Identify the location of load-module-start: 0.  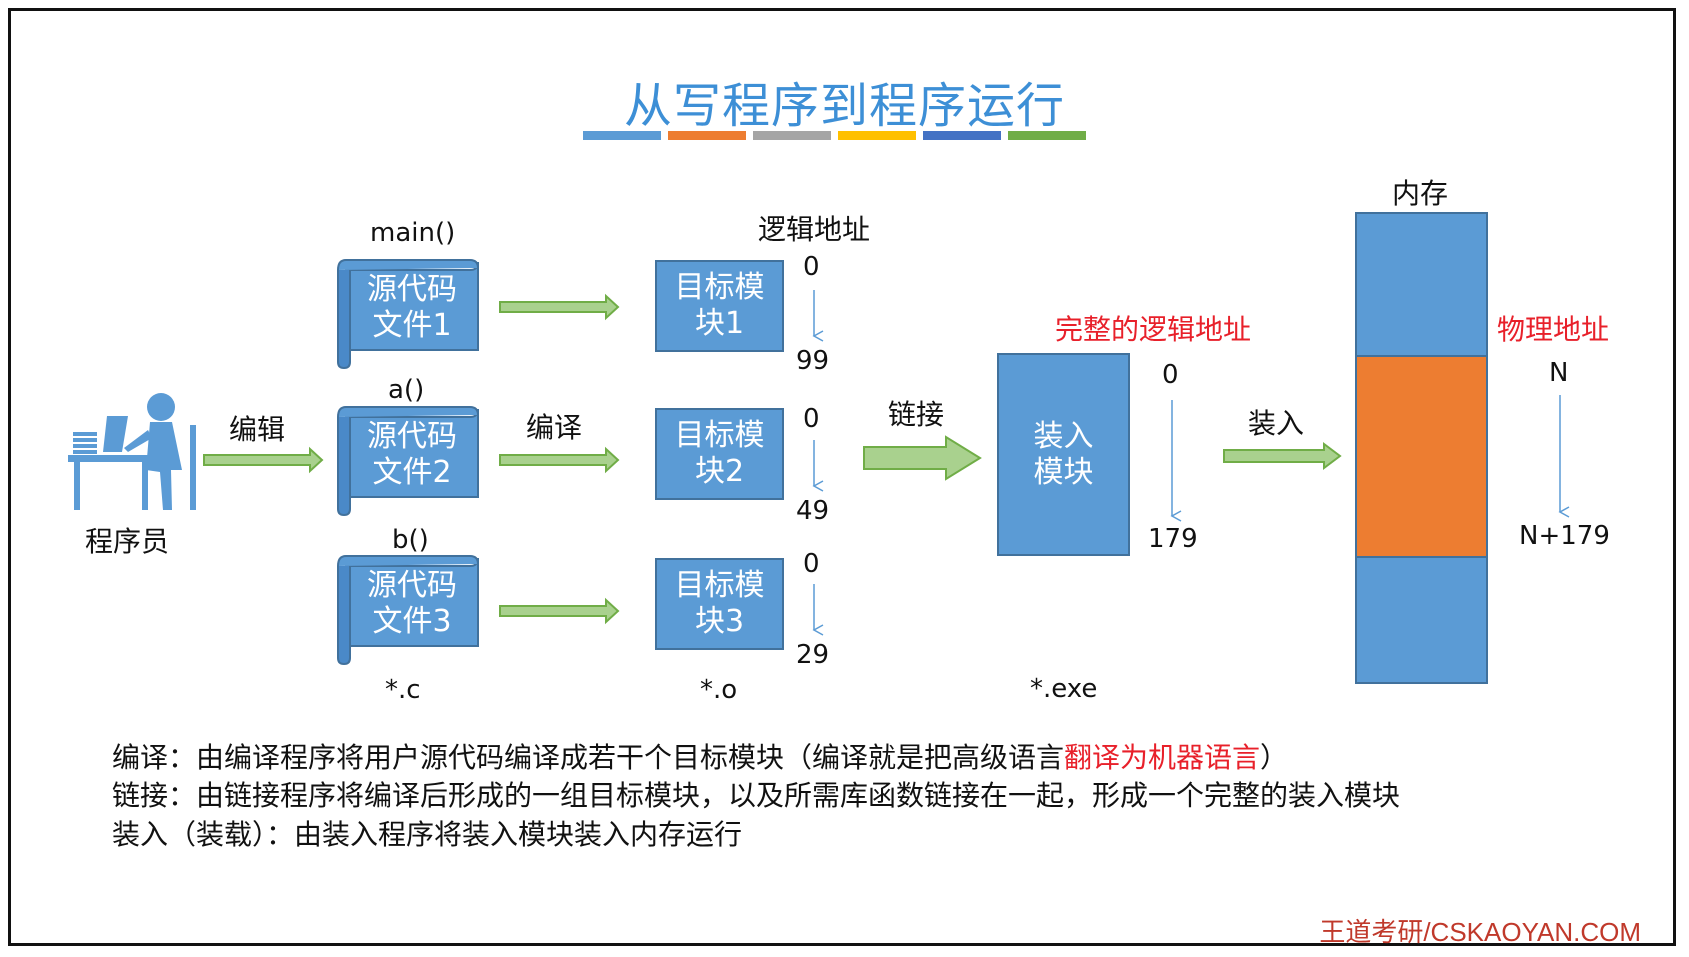
(1170, 375).